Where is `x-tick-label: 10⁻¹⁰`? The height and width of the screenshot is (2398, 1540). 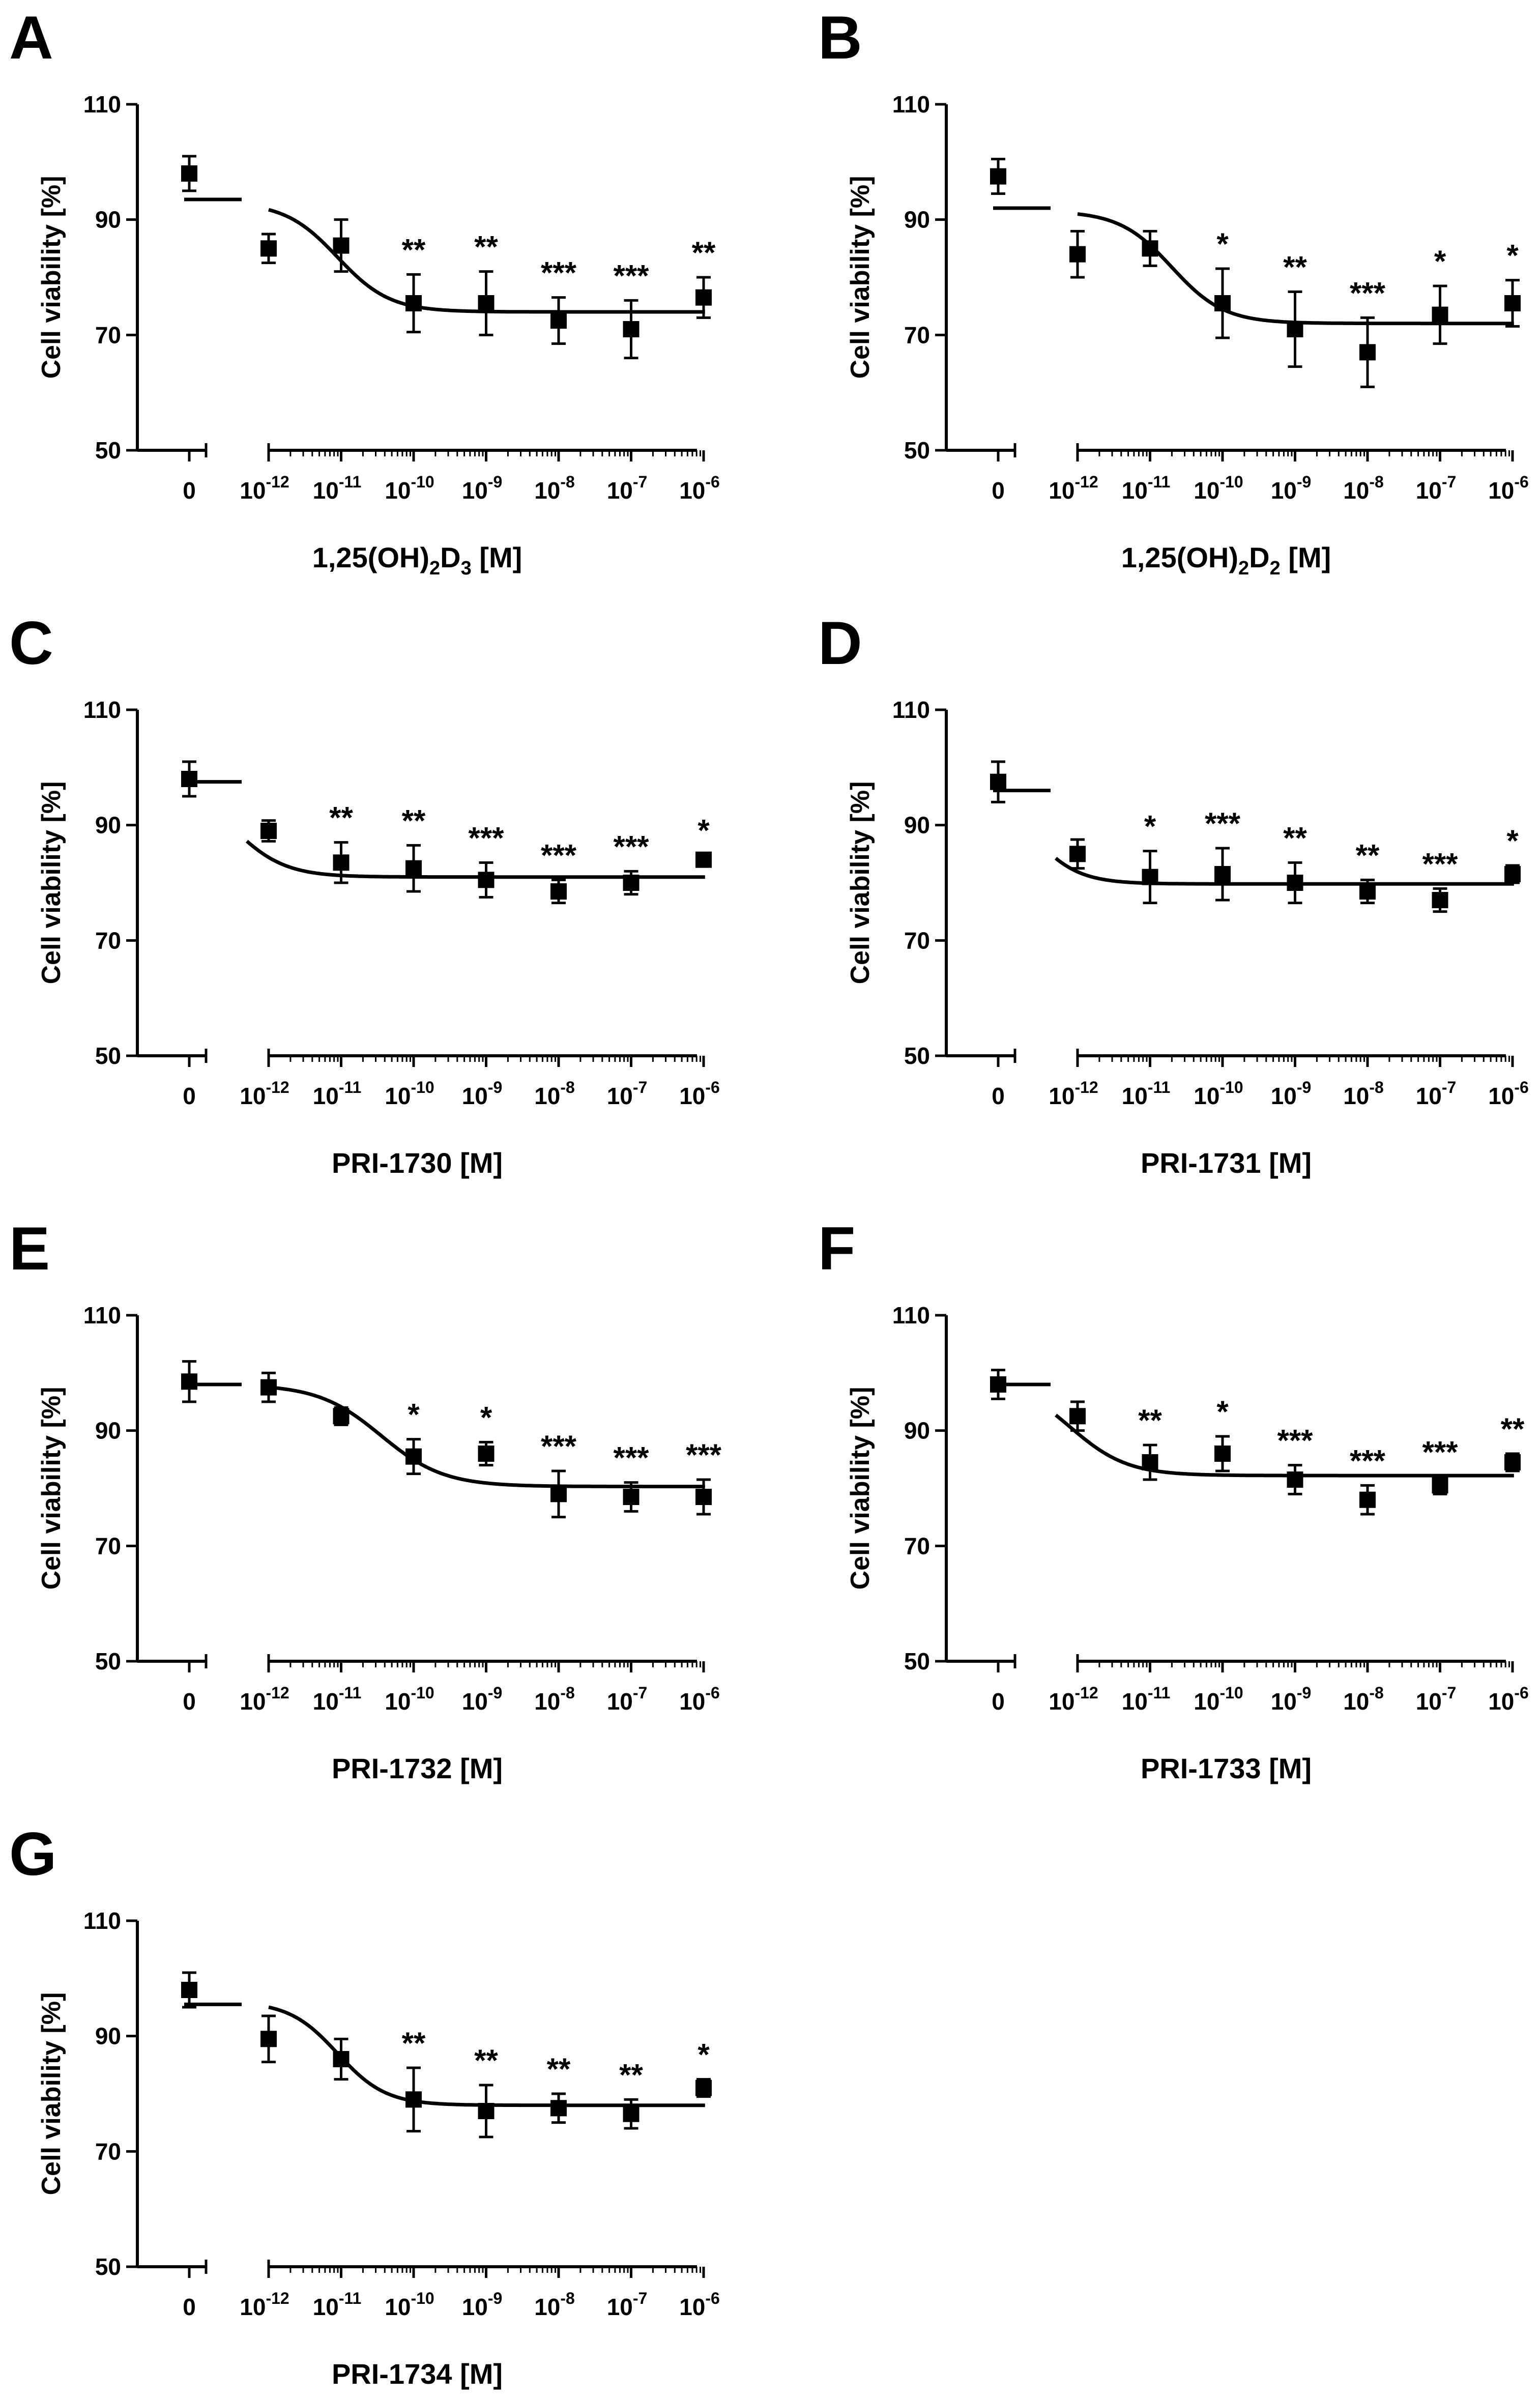 x-tick-label: 10⁻¹⁰ is located at coordinates (410, 2304).